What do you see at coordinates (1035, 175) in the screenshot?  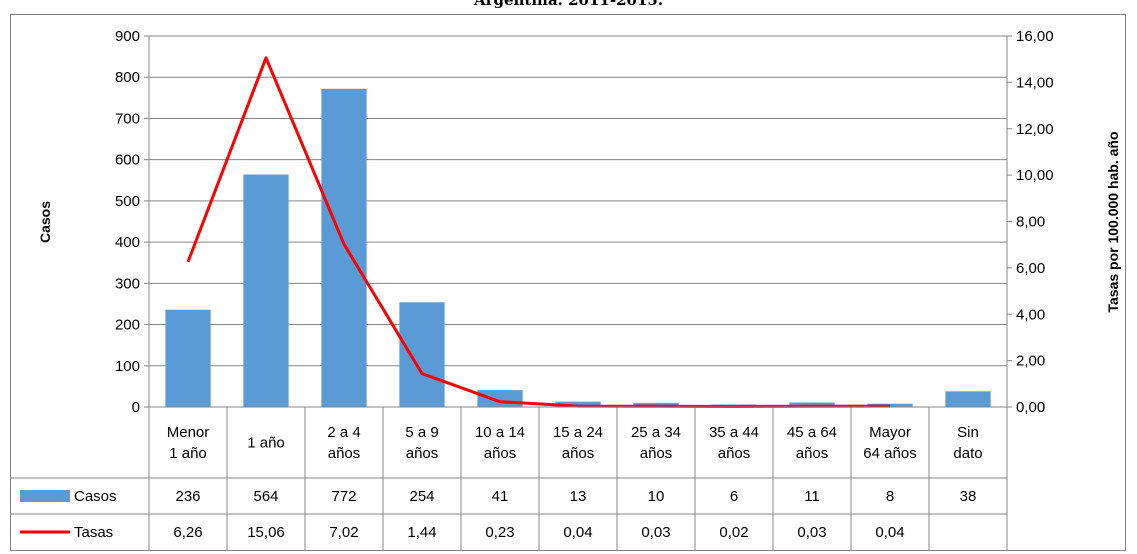 I see `y2-tick-label: 10,00` at bounding box center [1035, 175].